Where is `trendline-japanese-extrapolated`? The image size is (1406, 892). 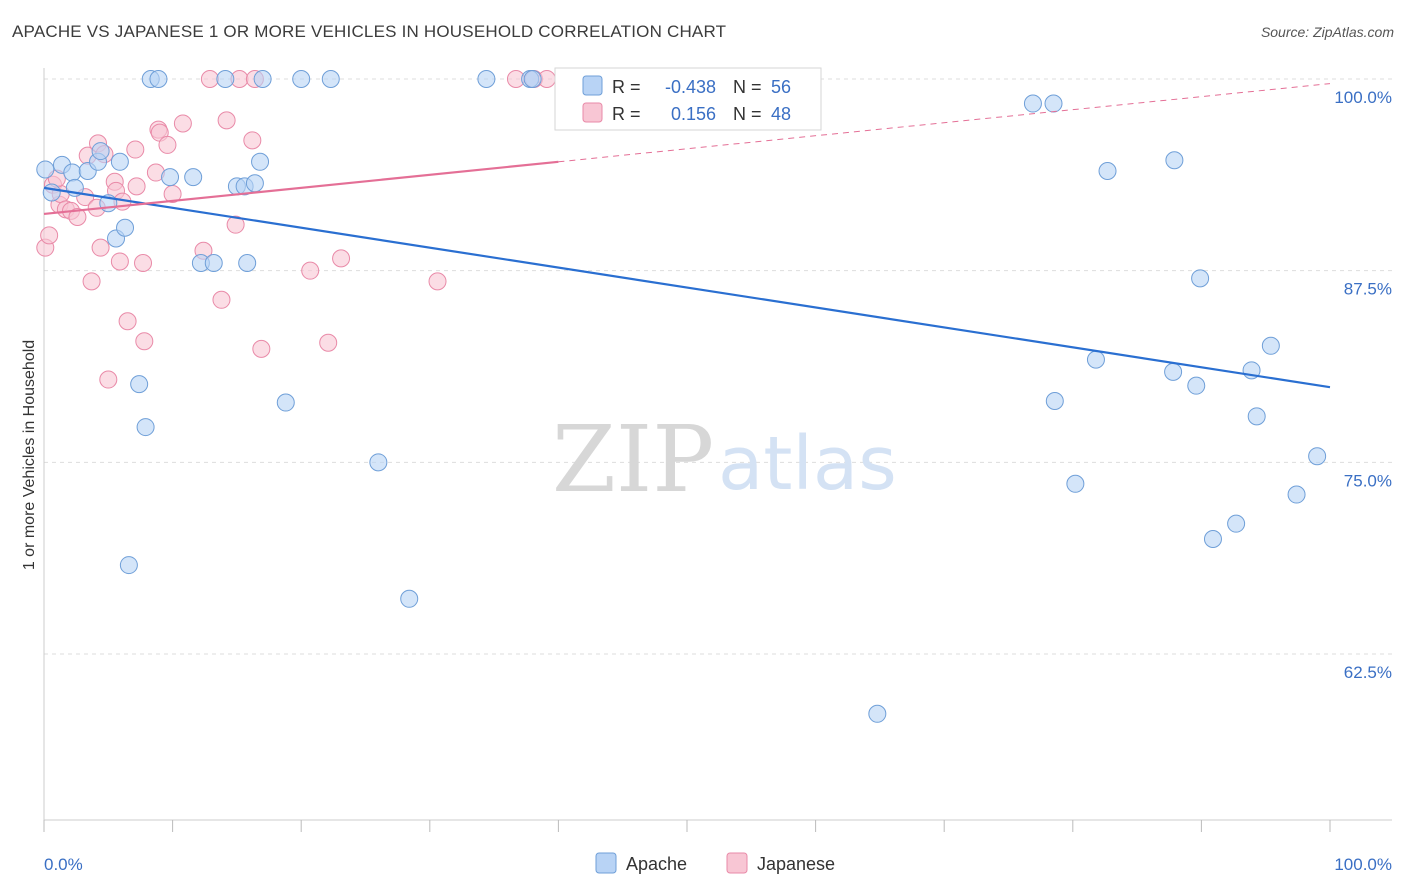
trendline-japanese-extrapolated is located at coordinates (944, 123).